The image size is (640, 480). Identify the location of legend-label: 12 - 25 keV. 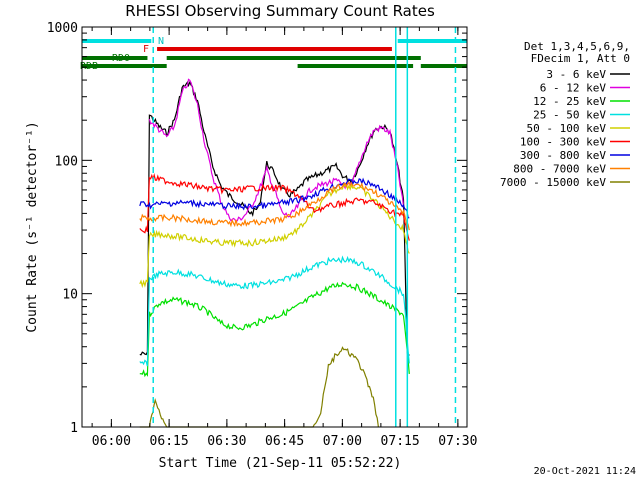
(569, 101).